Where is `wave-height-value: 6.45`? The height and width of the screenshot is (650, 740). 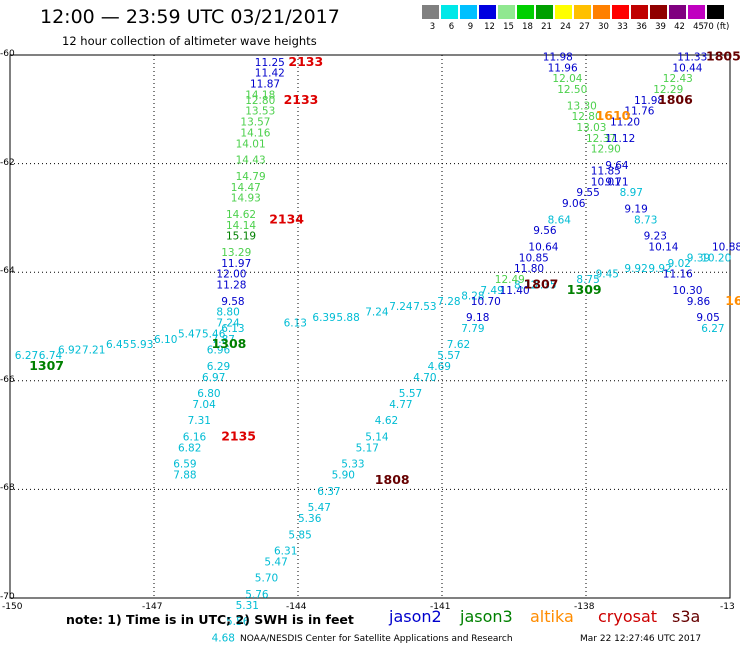 wave-height-value: 6.45 is located at coordinates (117, 345).